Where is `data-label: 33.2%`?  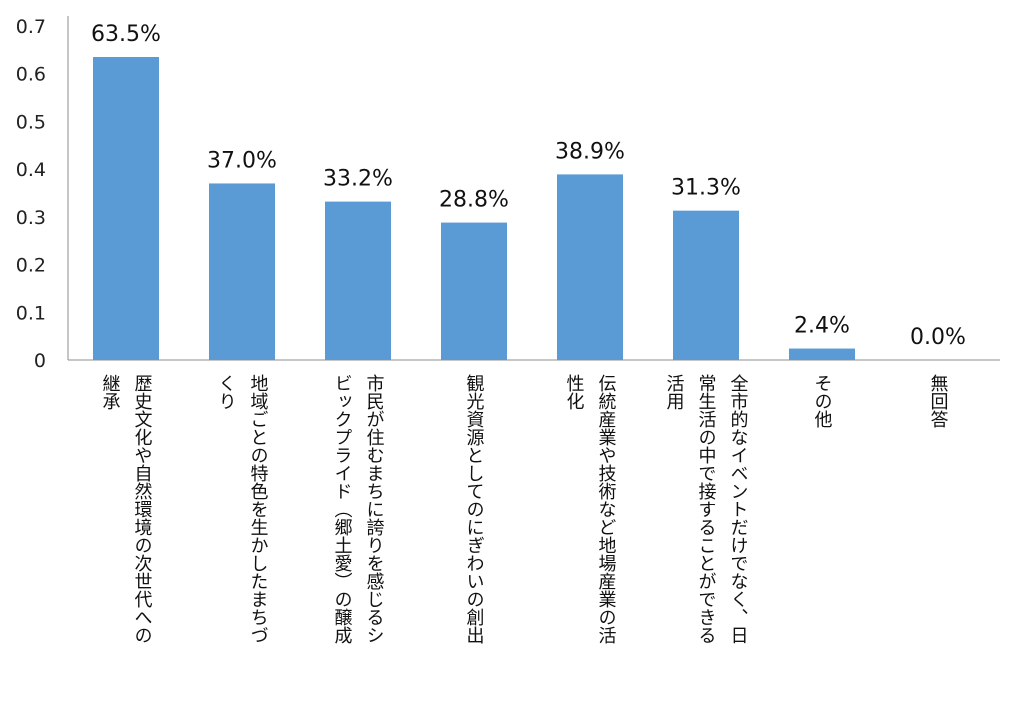 data-label: 33.2% is located at coordinates (358, 179).